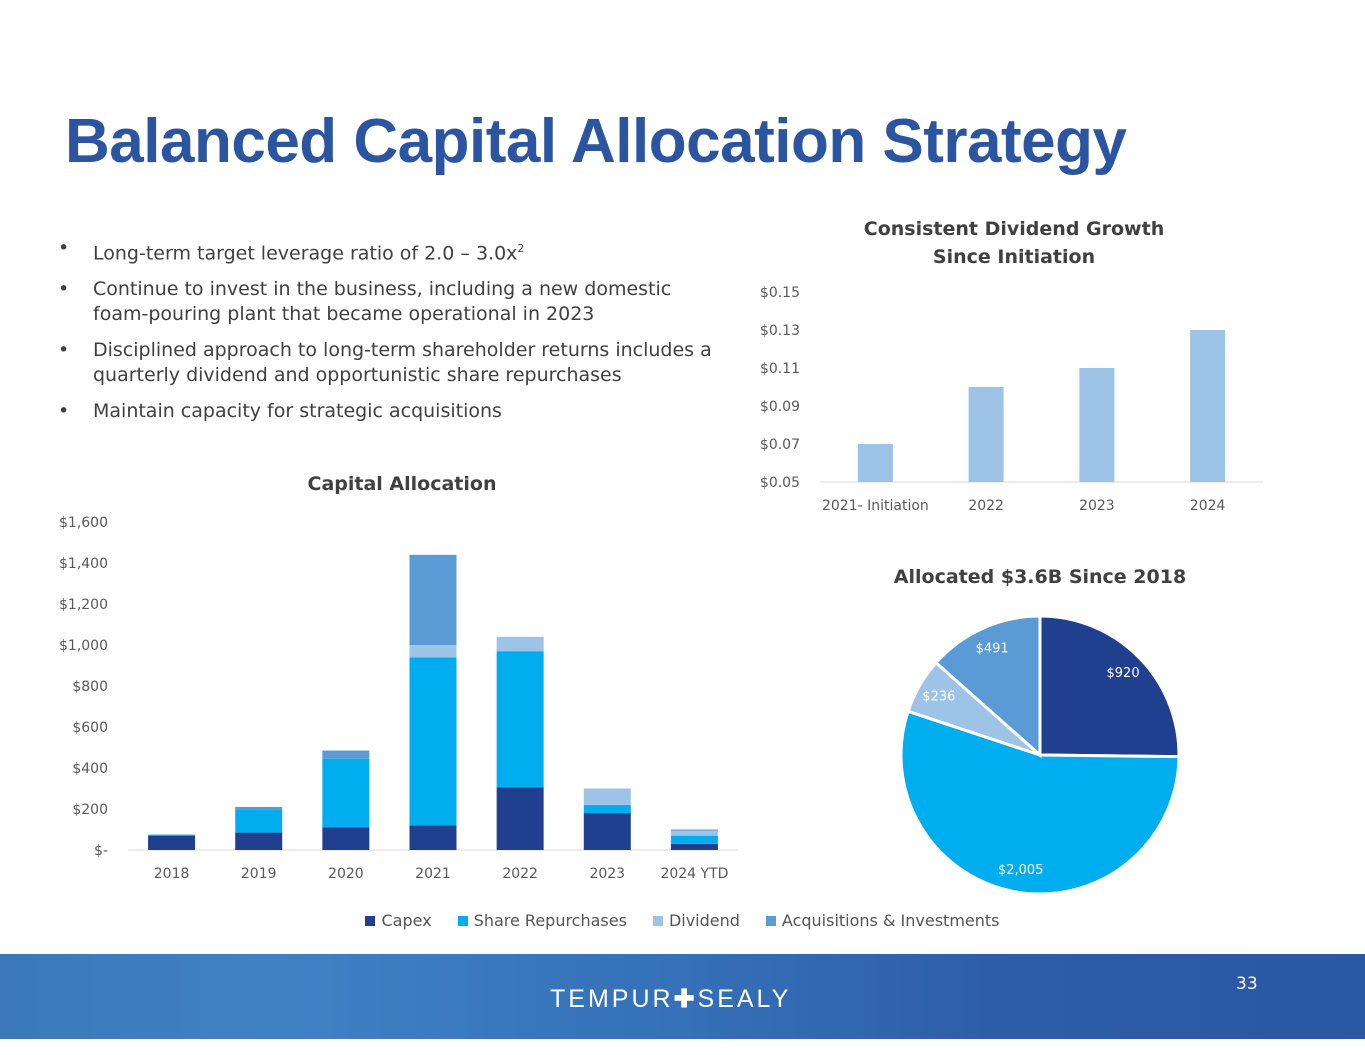  Describe the element at coordinates (1123, 673) in the screenshot. I see `pie-value-label: $920` at that location.